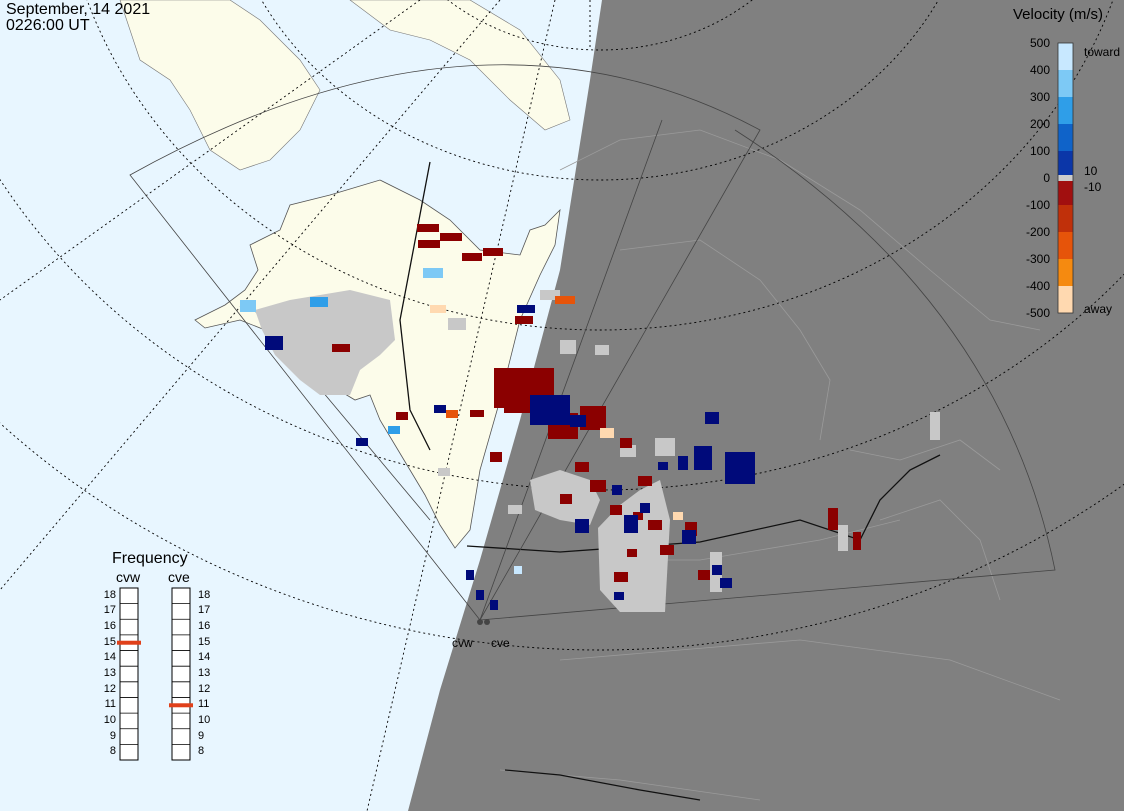 The width and height of the screenshot is (1124, 811). What do you see at coordinates (1091, 171) in the screenshot?
I see `pos-small-label: 10` at bounding box center [1091, 171].